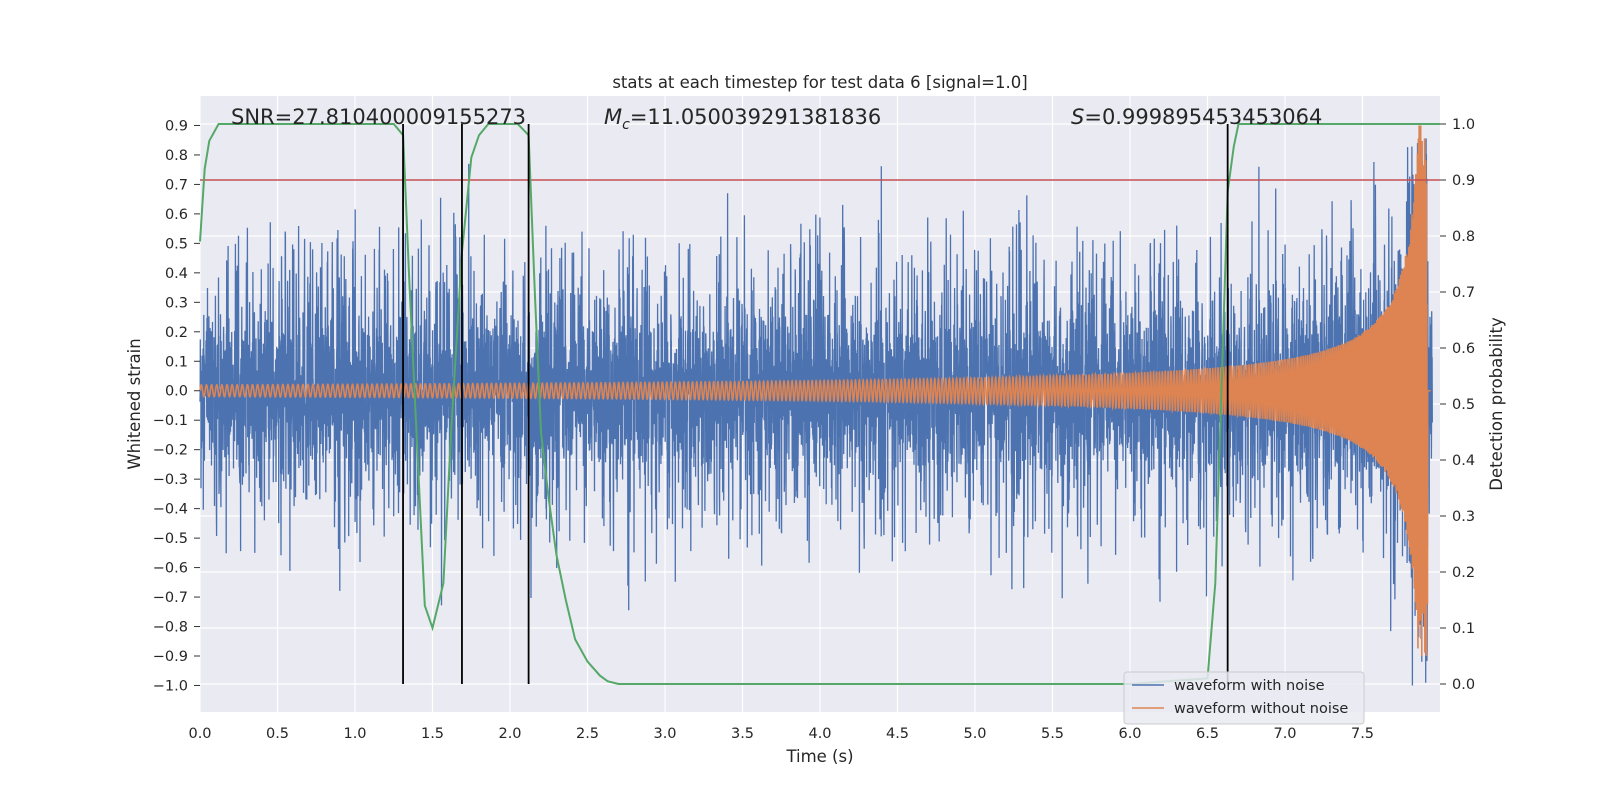 This screenshot has width=1600, height=800. What do you see at coordinates (819, 756) in the screenshot?
I see `x-axis-label: Time (s)` at bounding box center [819, 756].